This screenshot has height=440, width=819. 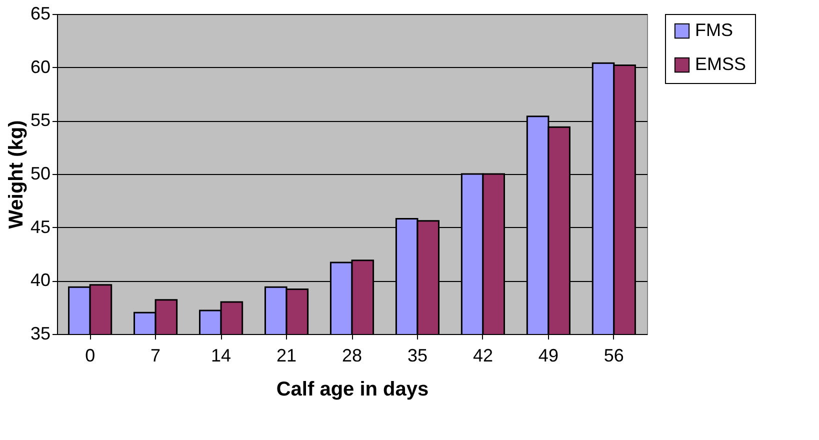 What do you see at coordinates (40, 280) in the screenshot?
I see `y-tick-label: 40` at bounding box center [40, 280].